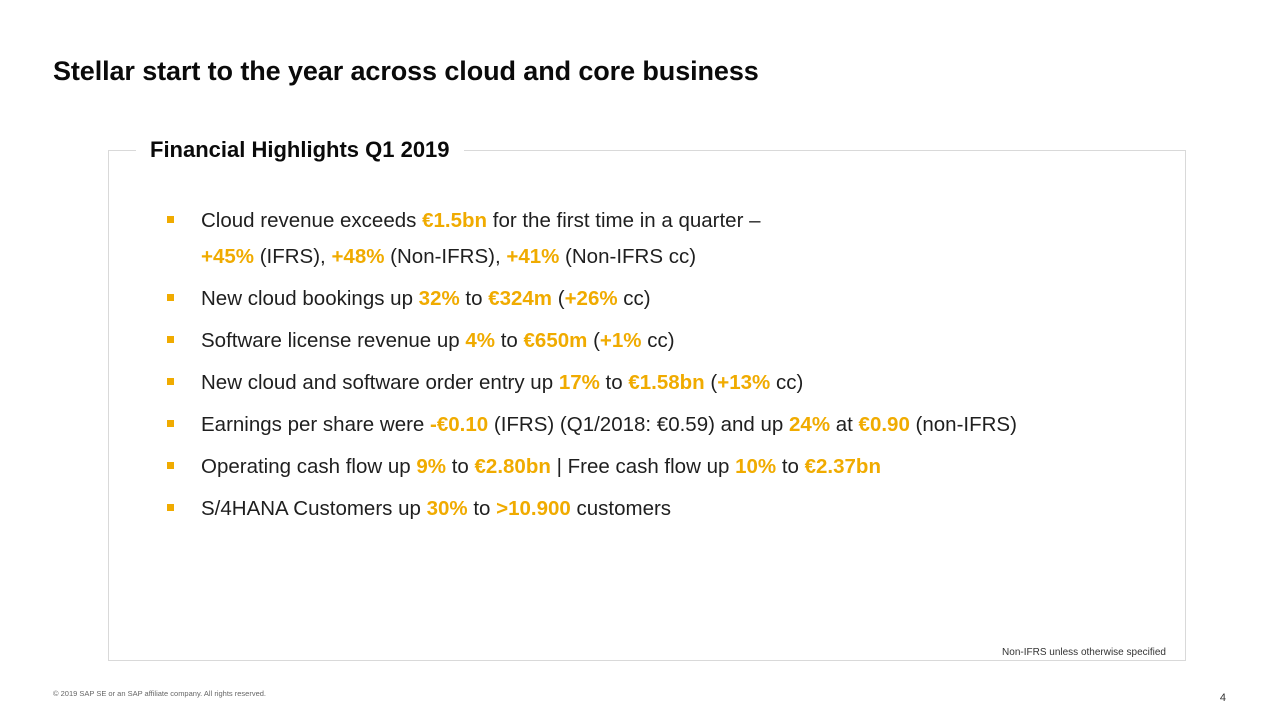 Image resolution: width=1280 pixels, height=720 pixels. I want to click on text-segment: S/4HANA Customers up, so click(314, 508).